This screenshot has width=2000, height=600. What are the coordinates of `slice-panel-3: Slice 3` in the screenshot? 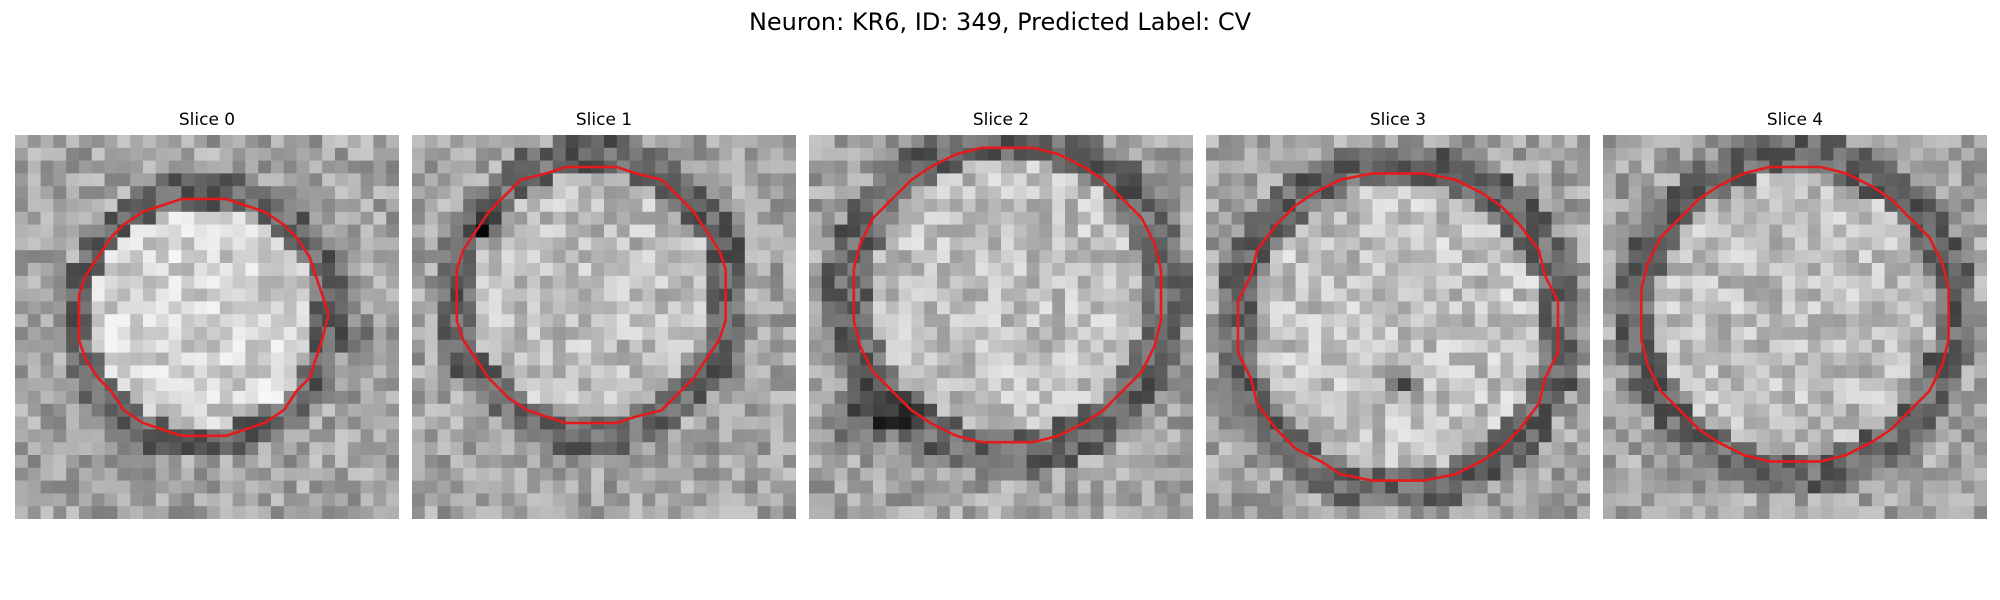 It's located at (1398, 314).